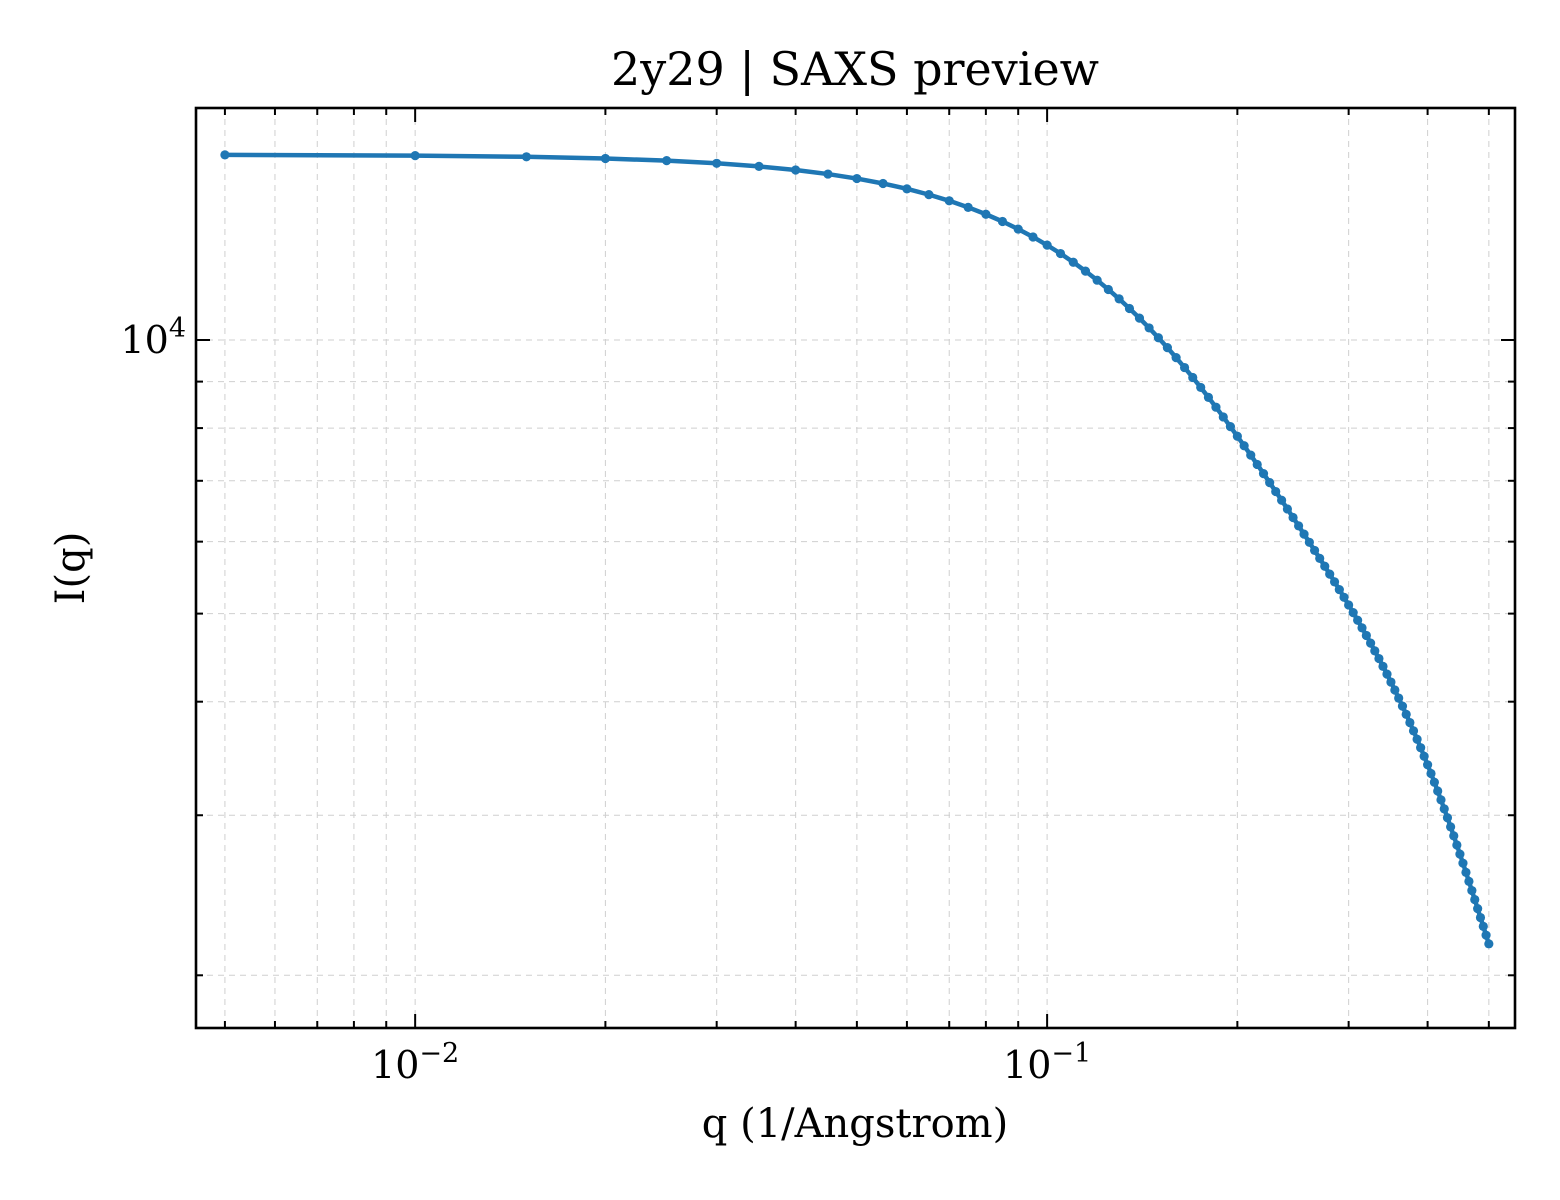 Image resolution: width=1560 pixels, height=1200 pixels. Describe the element at coordinates (855, 1124) in the screenshot. I see `x-axis-label: q (1/Angstrom)` at that location.